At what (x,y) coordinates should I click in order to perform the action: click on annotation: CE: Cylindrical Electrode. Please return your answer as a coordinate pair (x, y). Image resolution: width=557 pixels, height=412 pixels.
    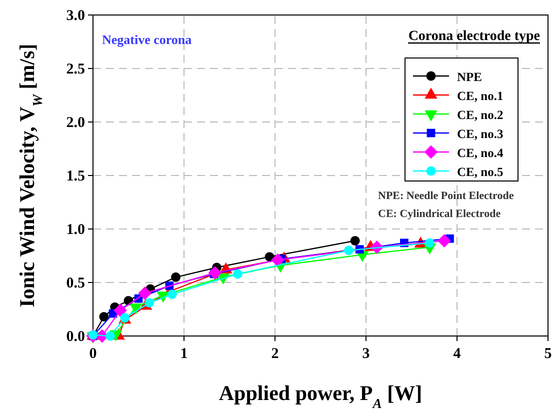
    Looking at the image, I should click on (439, 214).